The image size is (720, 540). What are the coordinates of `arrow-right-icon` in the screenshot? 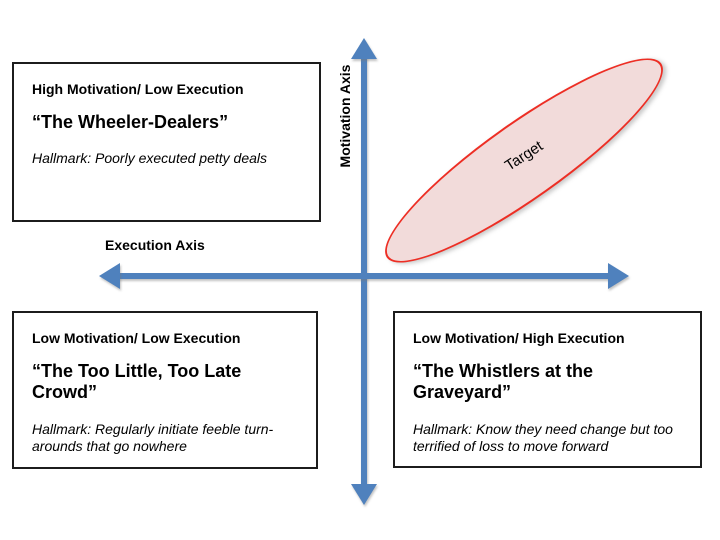 It's located at (618, 276).